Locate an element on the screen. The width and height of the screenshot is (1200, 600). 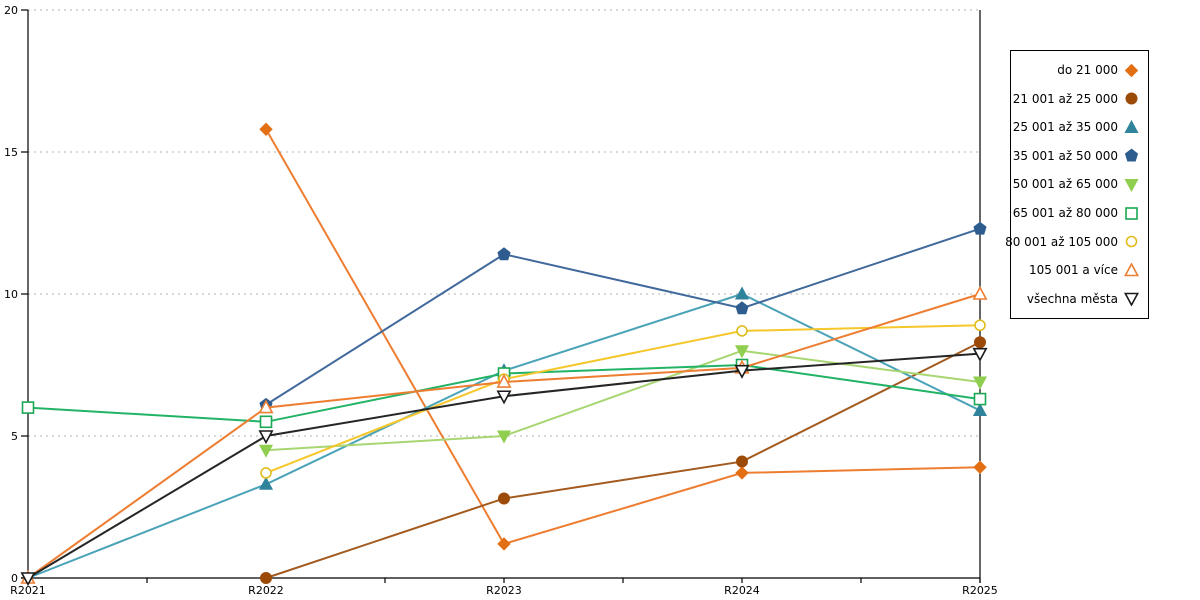
pentagon-glyph is located at coordinates (1131, 155).